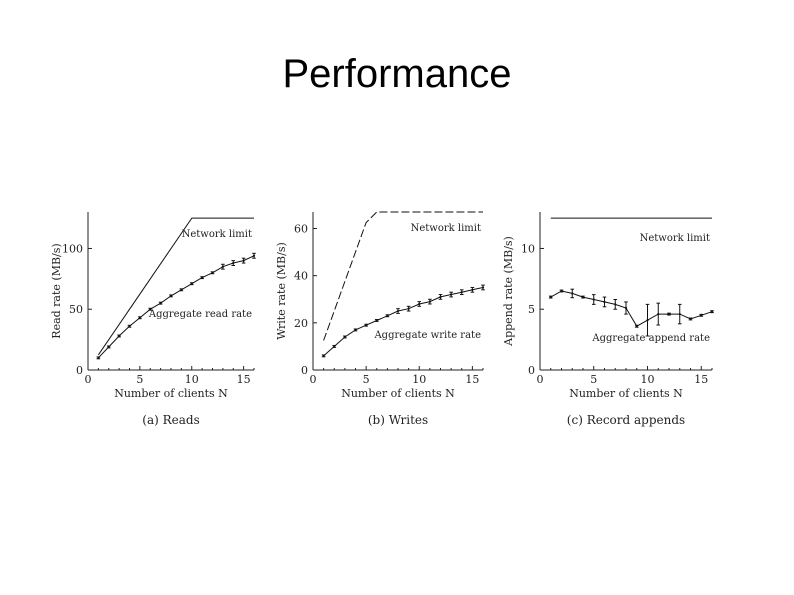 The height and width of the screenshot is (595, 794). What do you see at coordinates (531, 309) in the screenshot?
I see `y-tick-label: 5` at bounding box center [531, 309].